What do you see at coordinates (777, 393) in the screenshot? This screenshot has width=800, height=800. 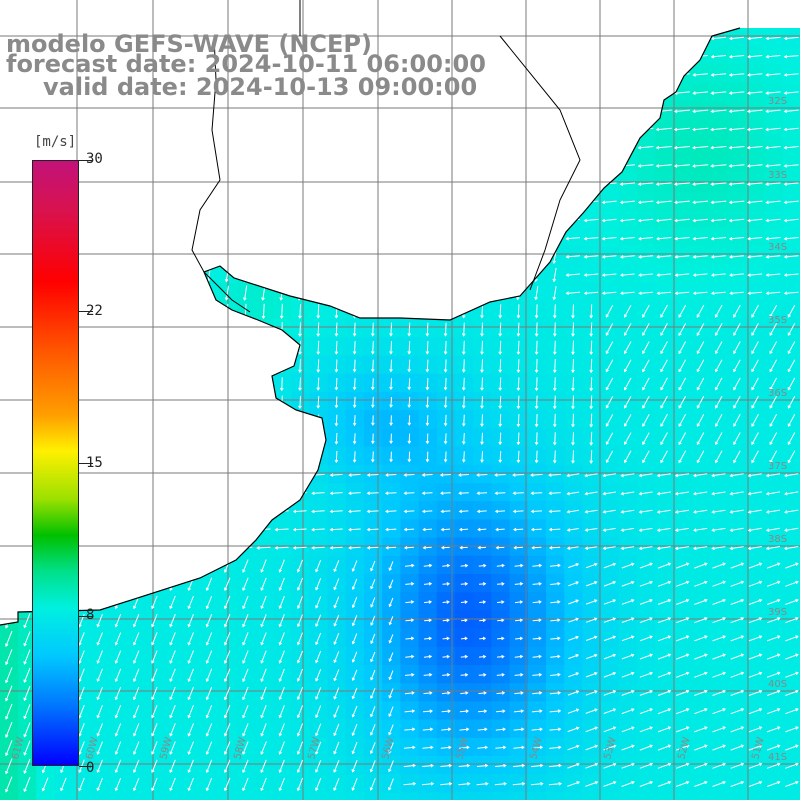 I see `lat-label: 36S` at bounding box center [777, 393].